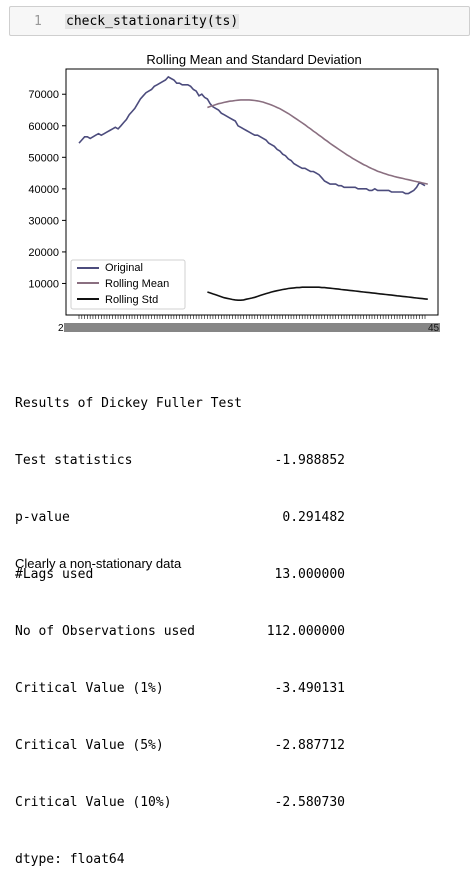  Describe the element at coordinates (180, 517) in the screenshot. I see `report-row: p-value 0.291482` at that location.